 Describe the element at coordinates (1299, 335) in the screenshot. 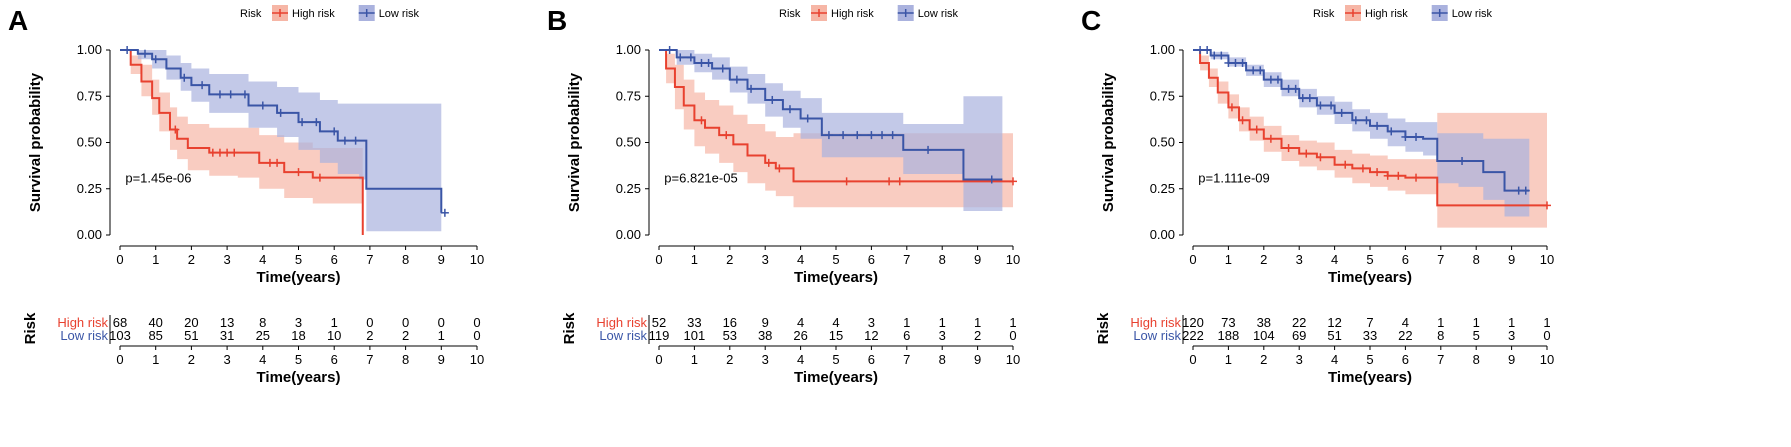

I see `risk-count-low: 69` at that location.